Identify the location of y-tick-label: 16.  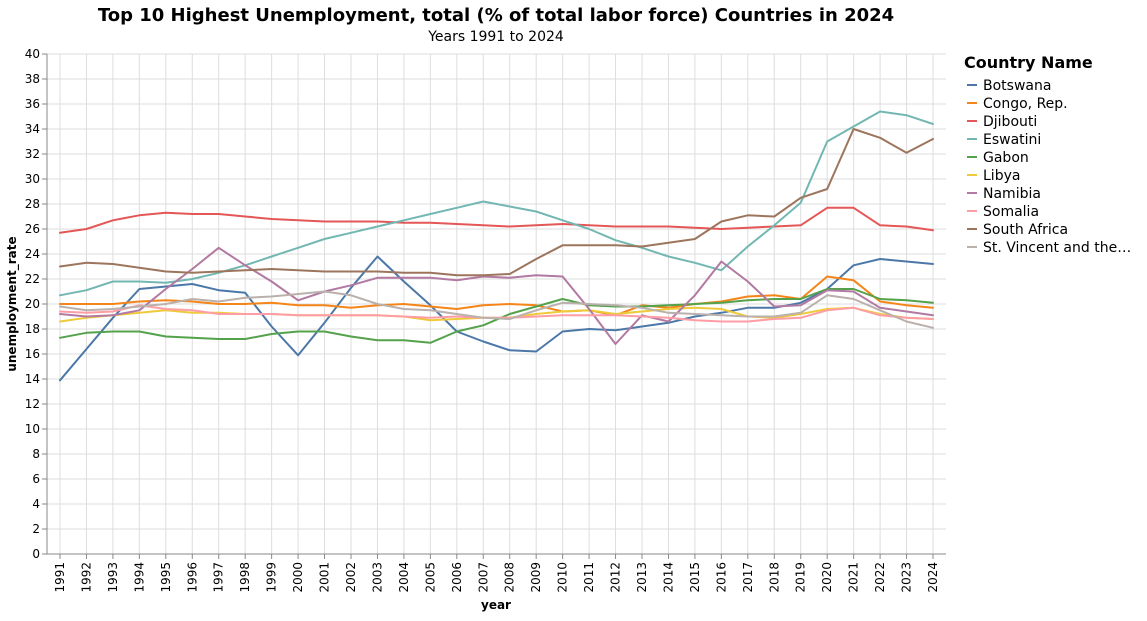
(32, 354).